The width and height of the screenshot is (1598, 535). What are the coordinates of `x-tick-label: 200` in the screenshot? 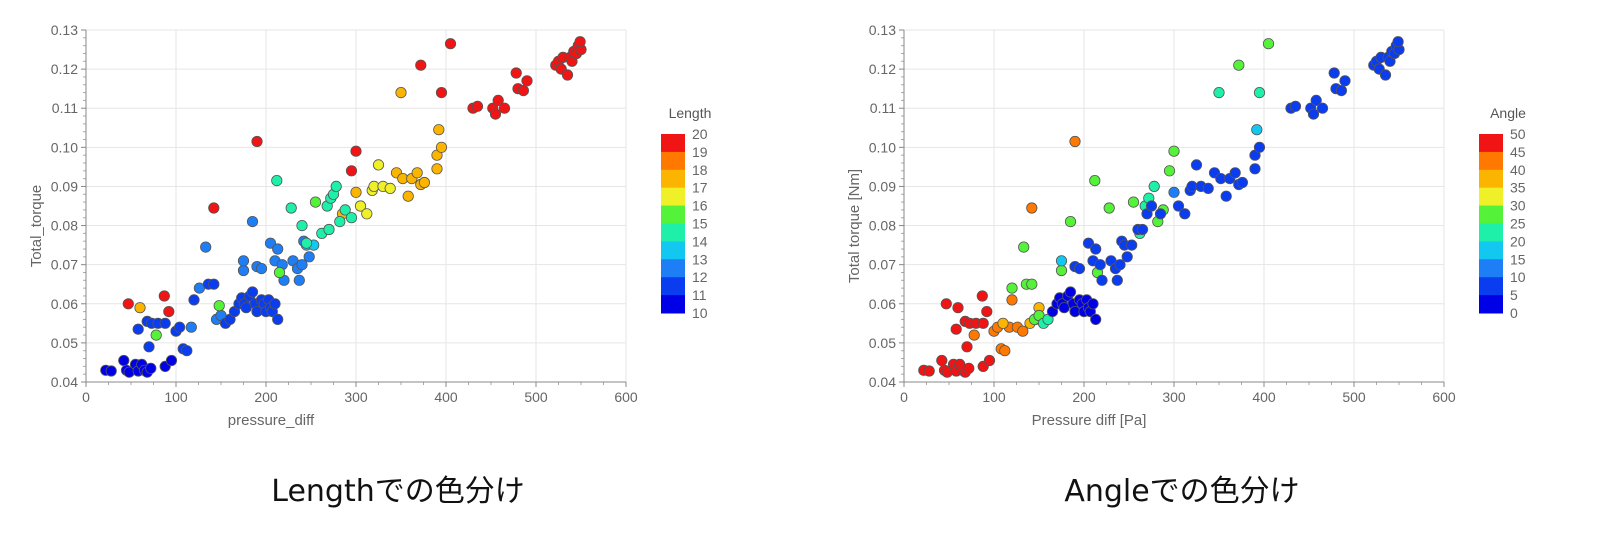 It's located at (1084, 397).